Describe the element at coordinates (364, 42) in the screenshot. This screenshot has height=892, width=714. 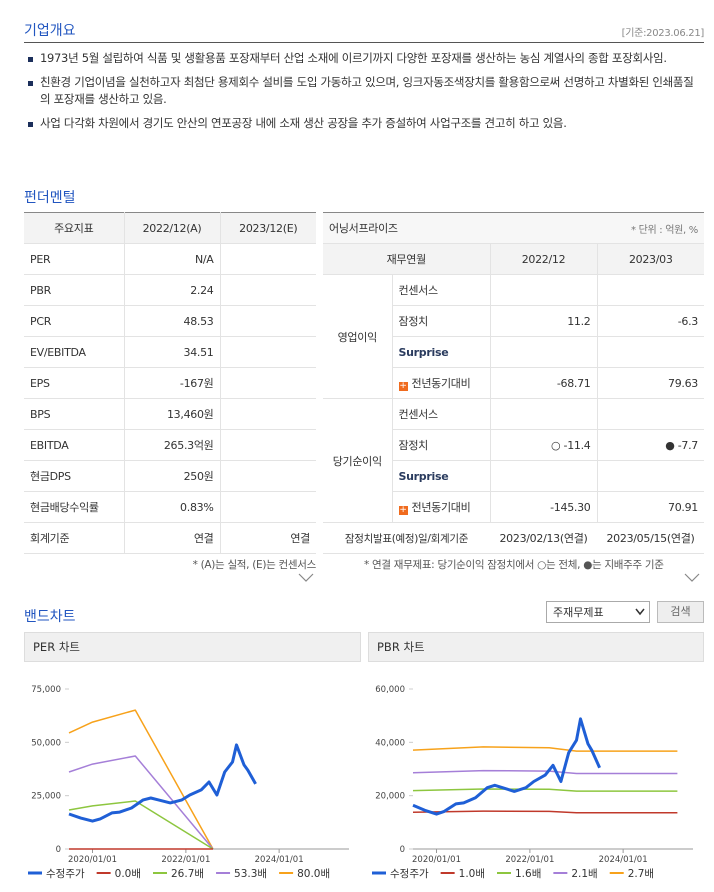
I see `divider` at that location.